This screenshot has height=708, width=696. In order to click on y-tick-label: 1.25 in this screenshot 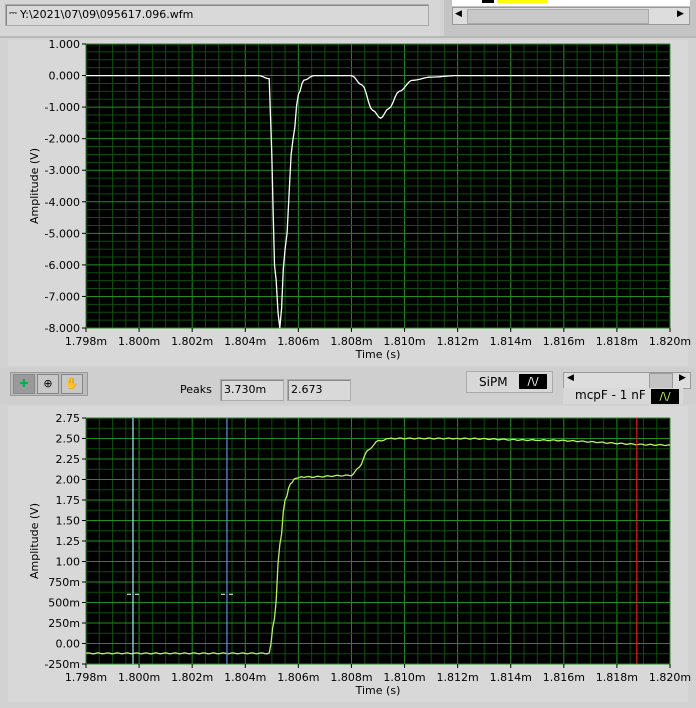, I will do `click(68, 541)`.